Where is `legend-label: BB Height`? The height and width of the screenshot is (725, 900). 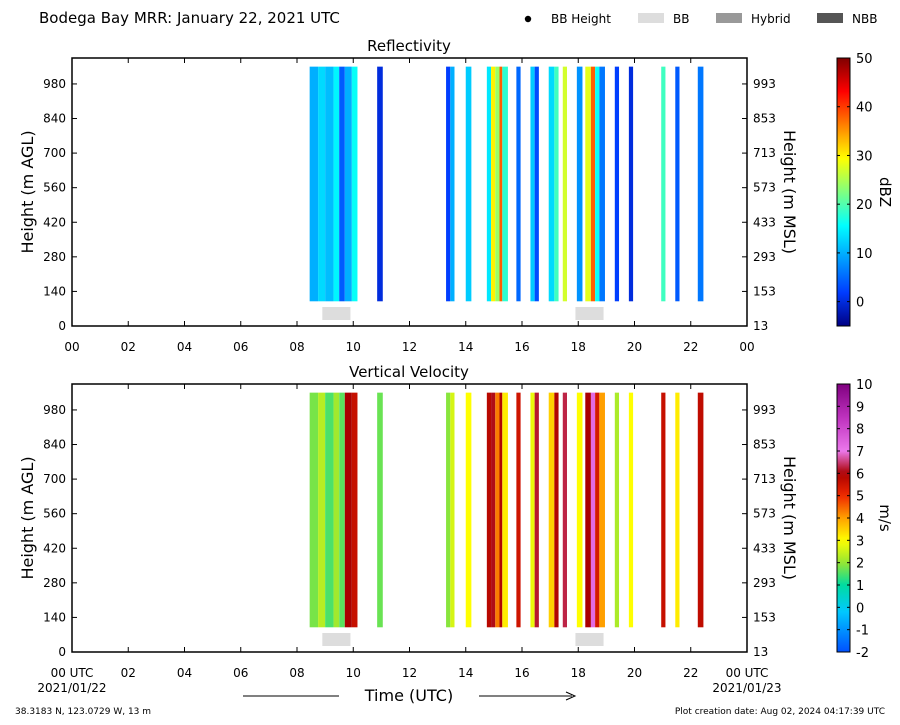
legend-label: BB Height is located at coordinates (581, 19).